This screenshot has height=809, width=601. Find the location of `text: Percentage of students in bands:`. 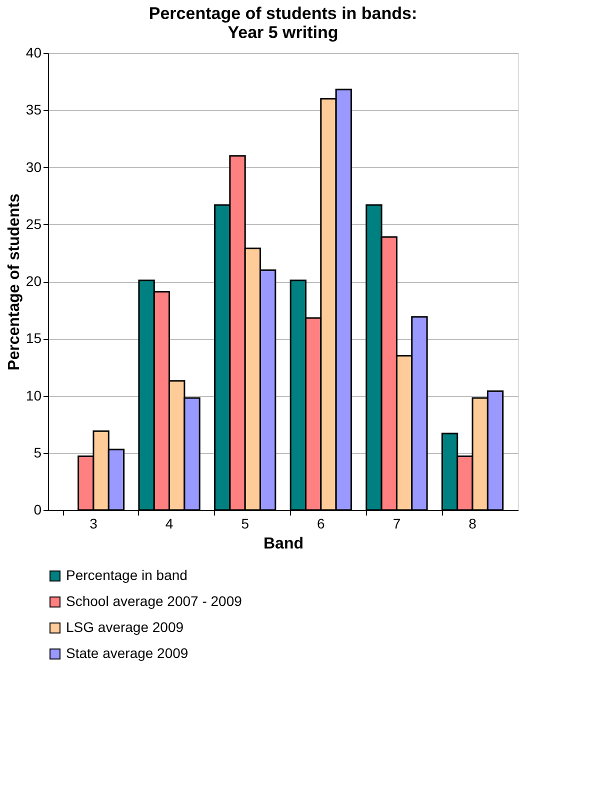

text: Percentage of students in bands: is located at coordinates (283, 13).